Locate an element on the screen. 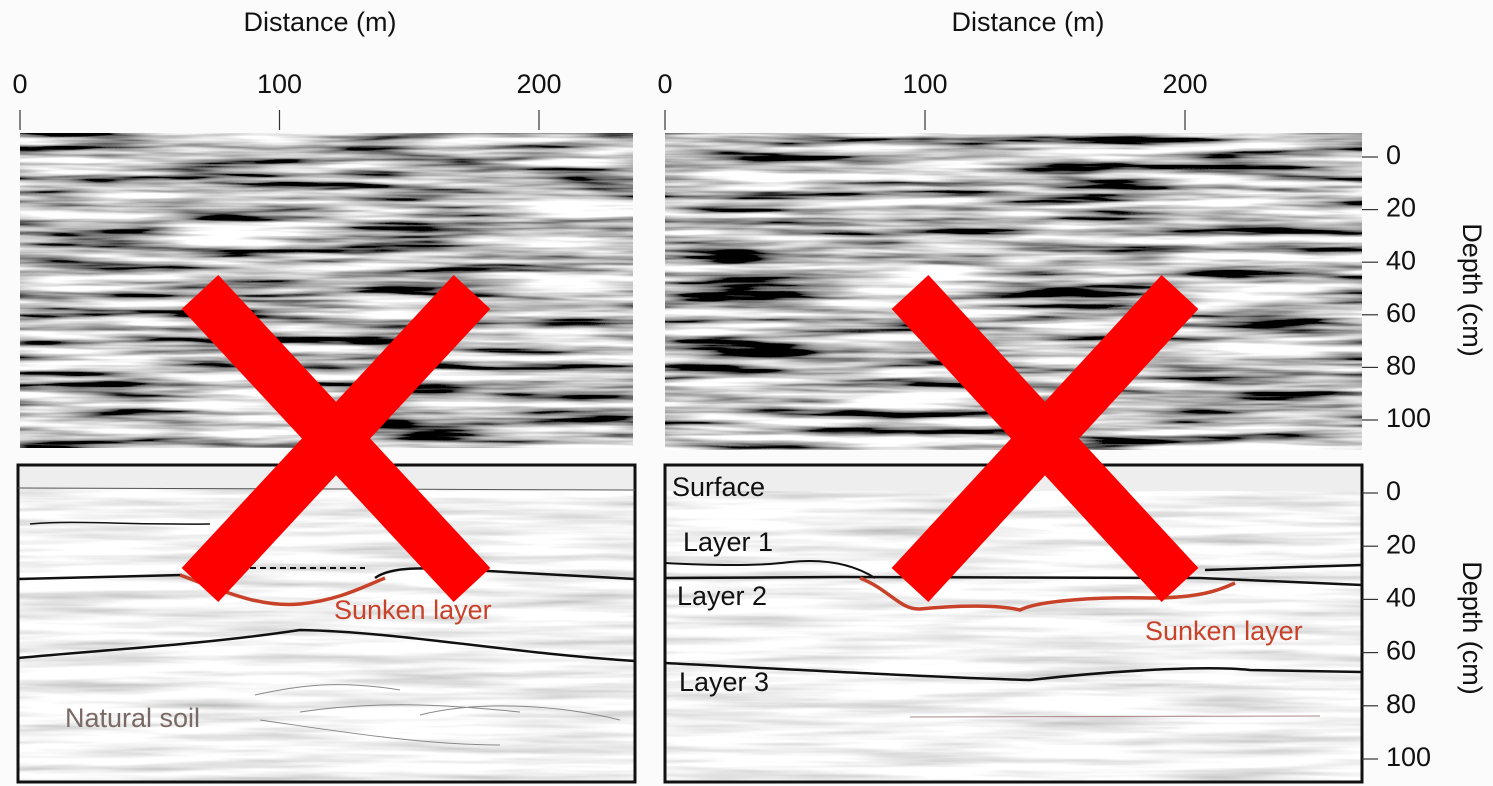  annotation: Layer 1 is located at coordinates (728, 542).